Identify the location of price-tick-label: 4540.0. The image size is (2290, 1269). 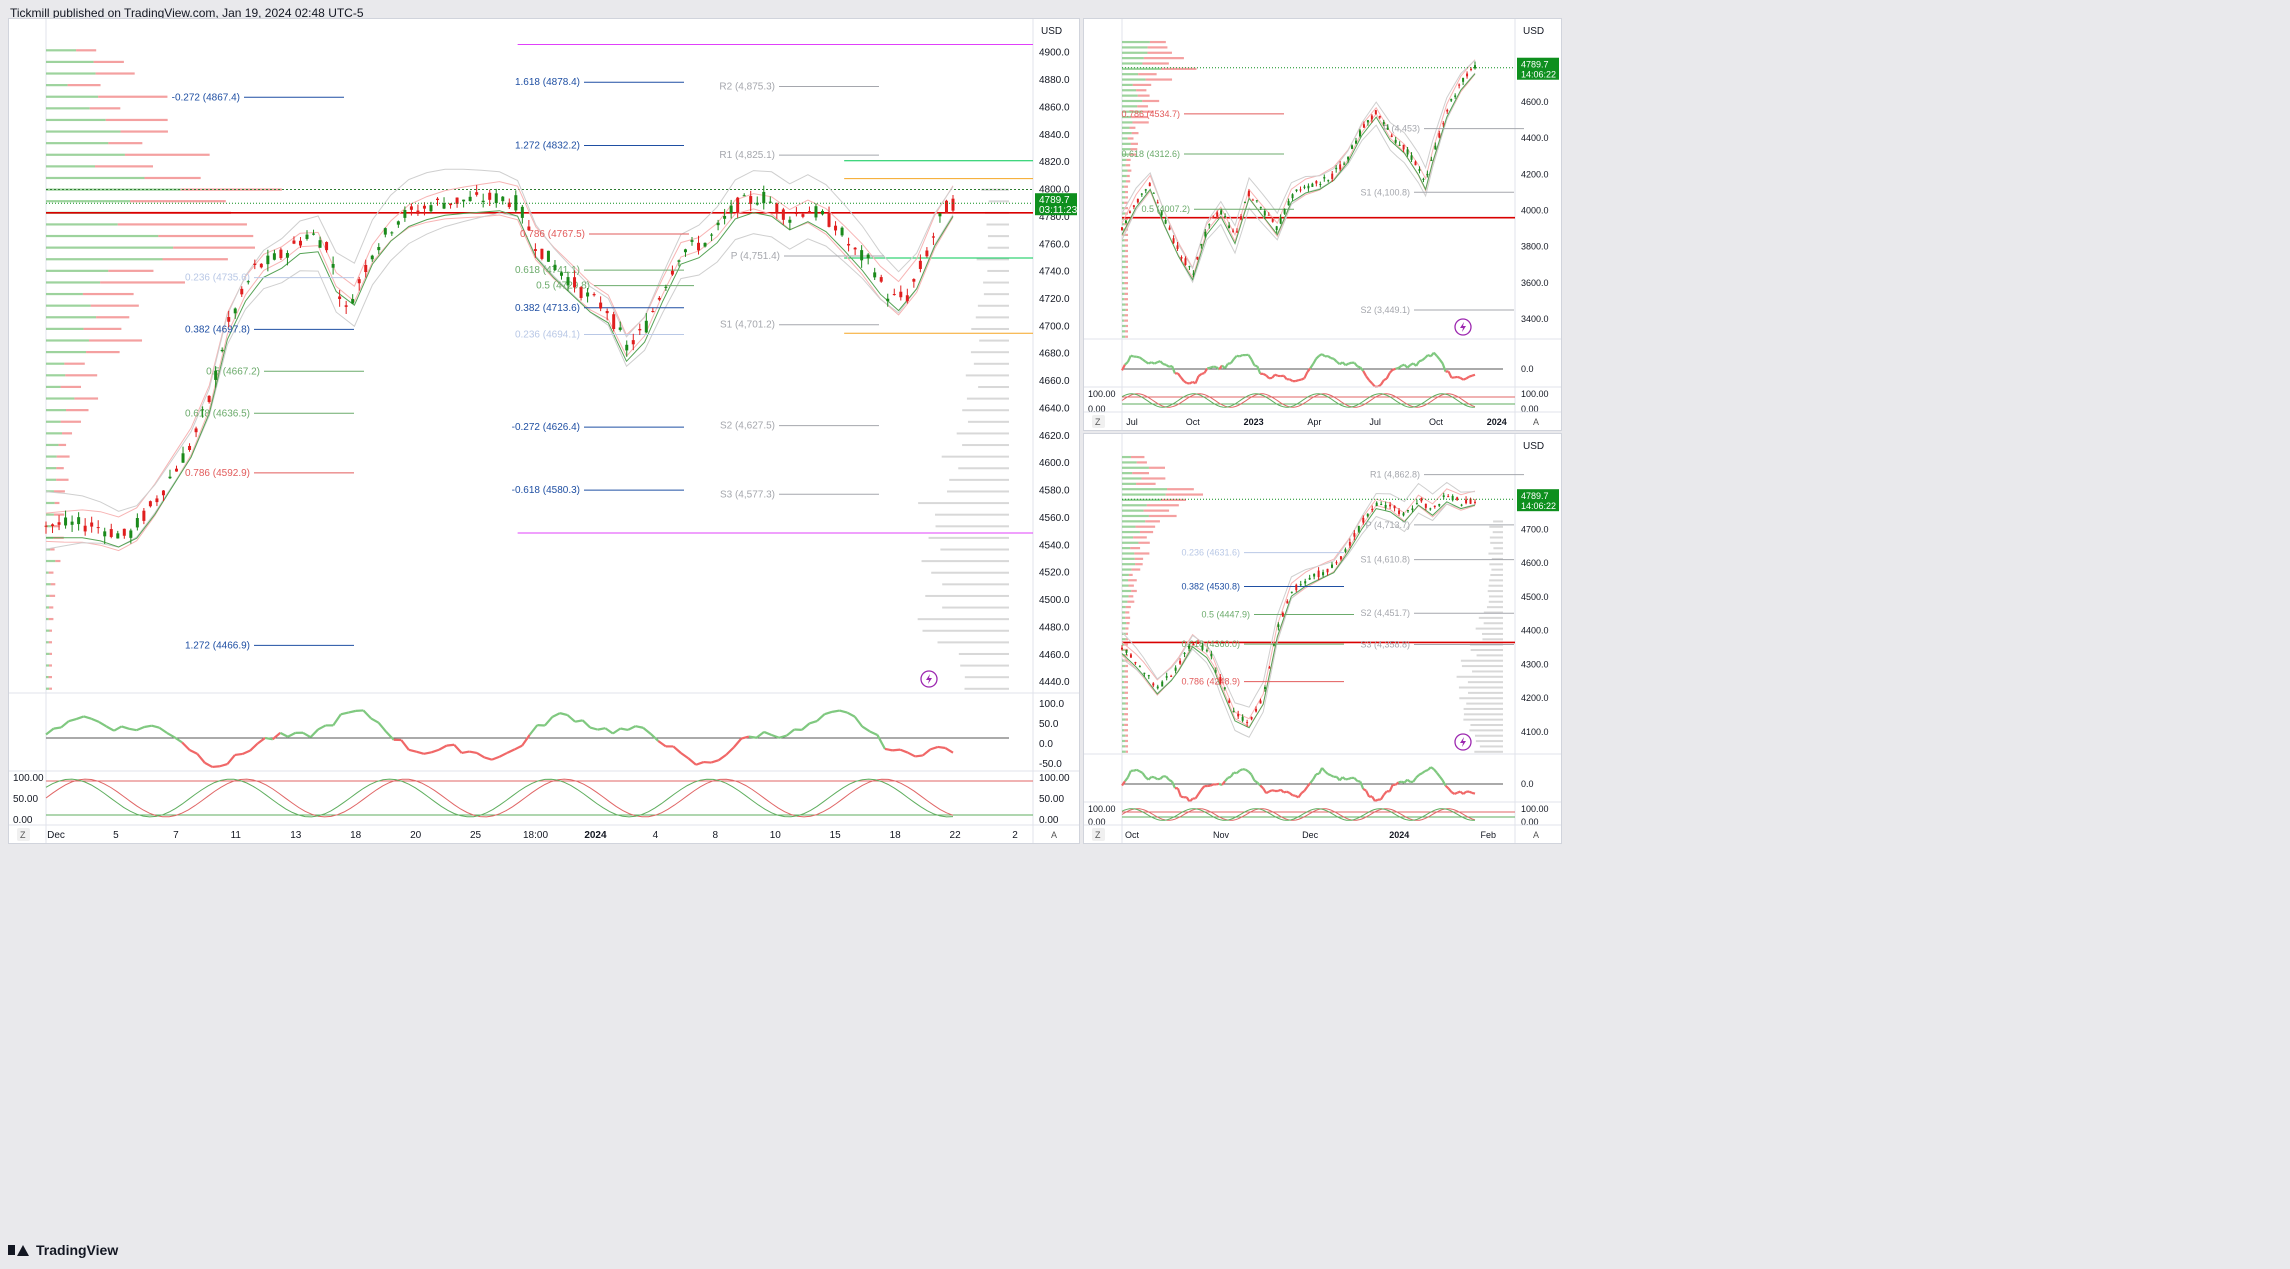
(1054, 545).